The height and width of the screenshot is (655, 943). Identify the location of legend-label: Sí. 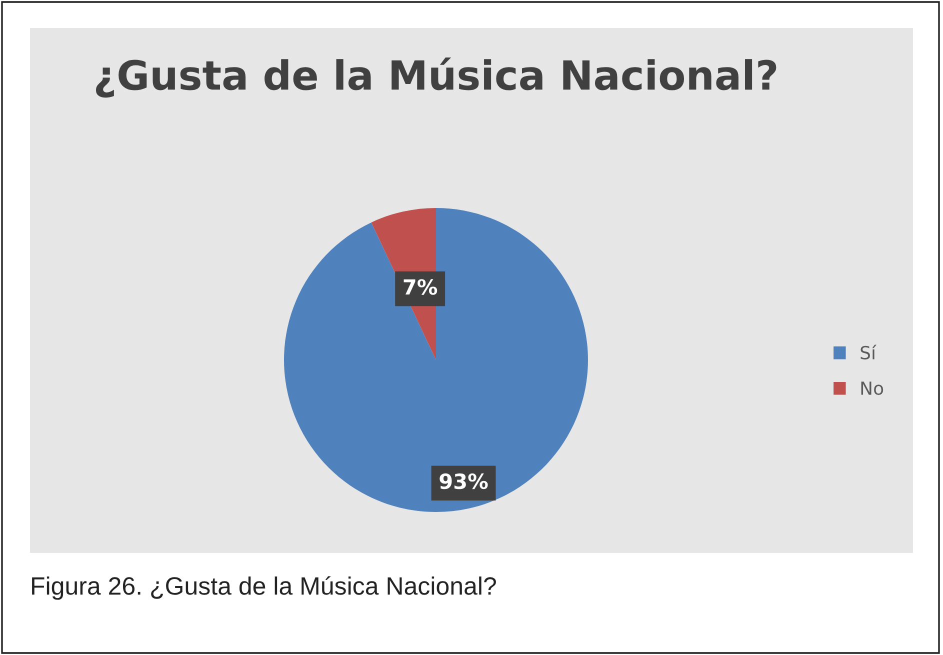
(868, 352).